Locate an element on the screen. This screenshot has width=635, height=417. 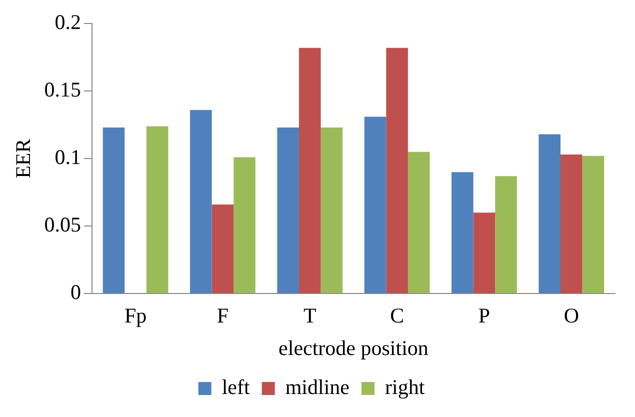
x-tick-label: O is located at coordinates (571, 316).